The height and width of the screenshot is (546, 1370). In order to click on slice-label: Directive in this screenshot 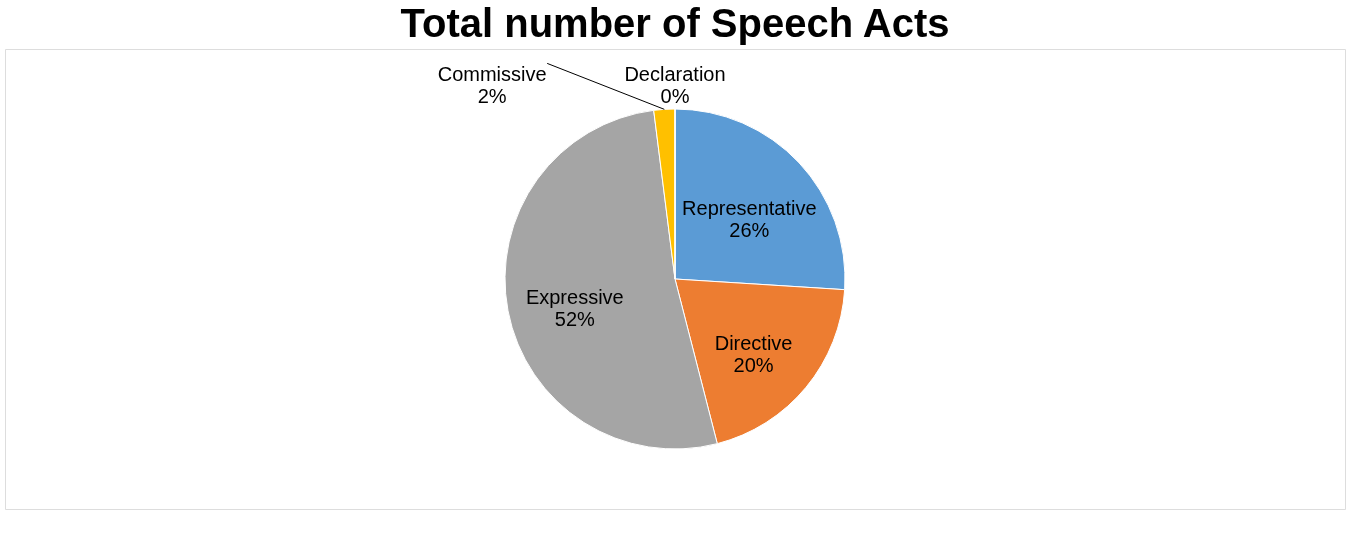, I will do `click(753, 343)`.